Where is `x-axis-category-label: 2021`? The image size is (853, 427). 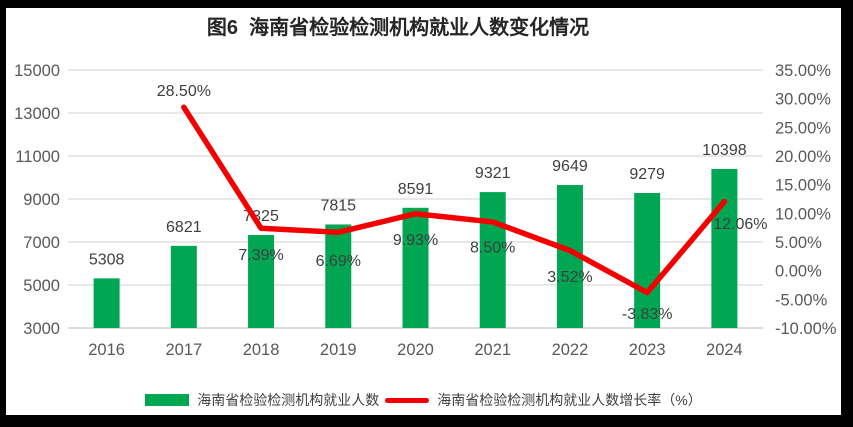
x-axis-category-label: 2021 is located at coordinates (492, 350).